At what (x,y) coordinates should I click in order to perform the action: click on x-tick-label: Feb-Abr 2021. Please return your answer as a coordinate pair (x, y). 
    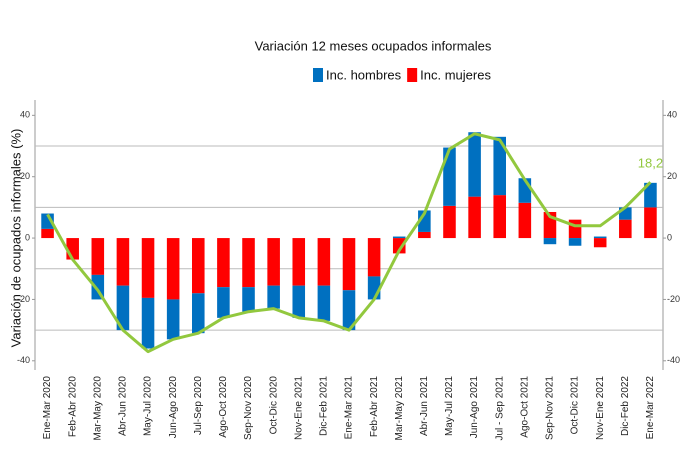
    Looking at the image, I should click on (374, 407).